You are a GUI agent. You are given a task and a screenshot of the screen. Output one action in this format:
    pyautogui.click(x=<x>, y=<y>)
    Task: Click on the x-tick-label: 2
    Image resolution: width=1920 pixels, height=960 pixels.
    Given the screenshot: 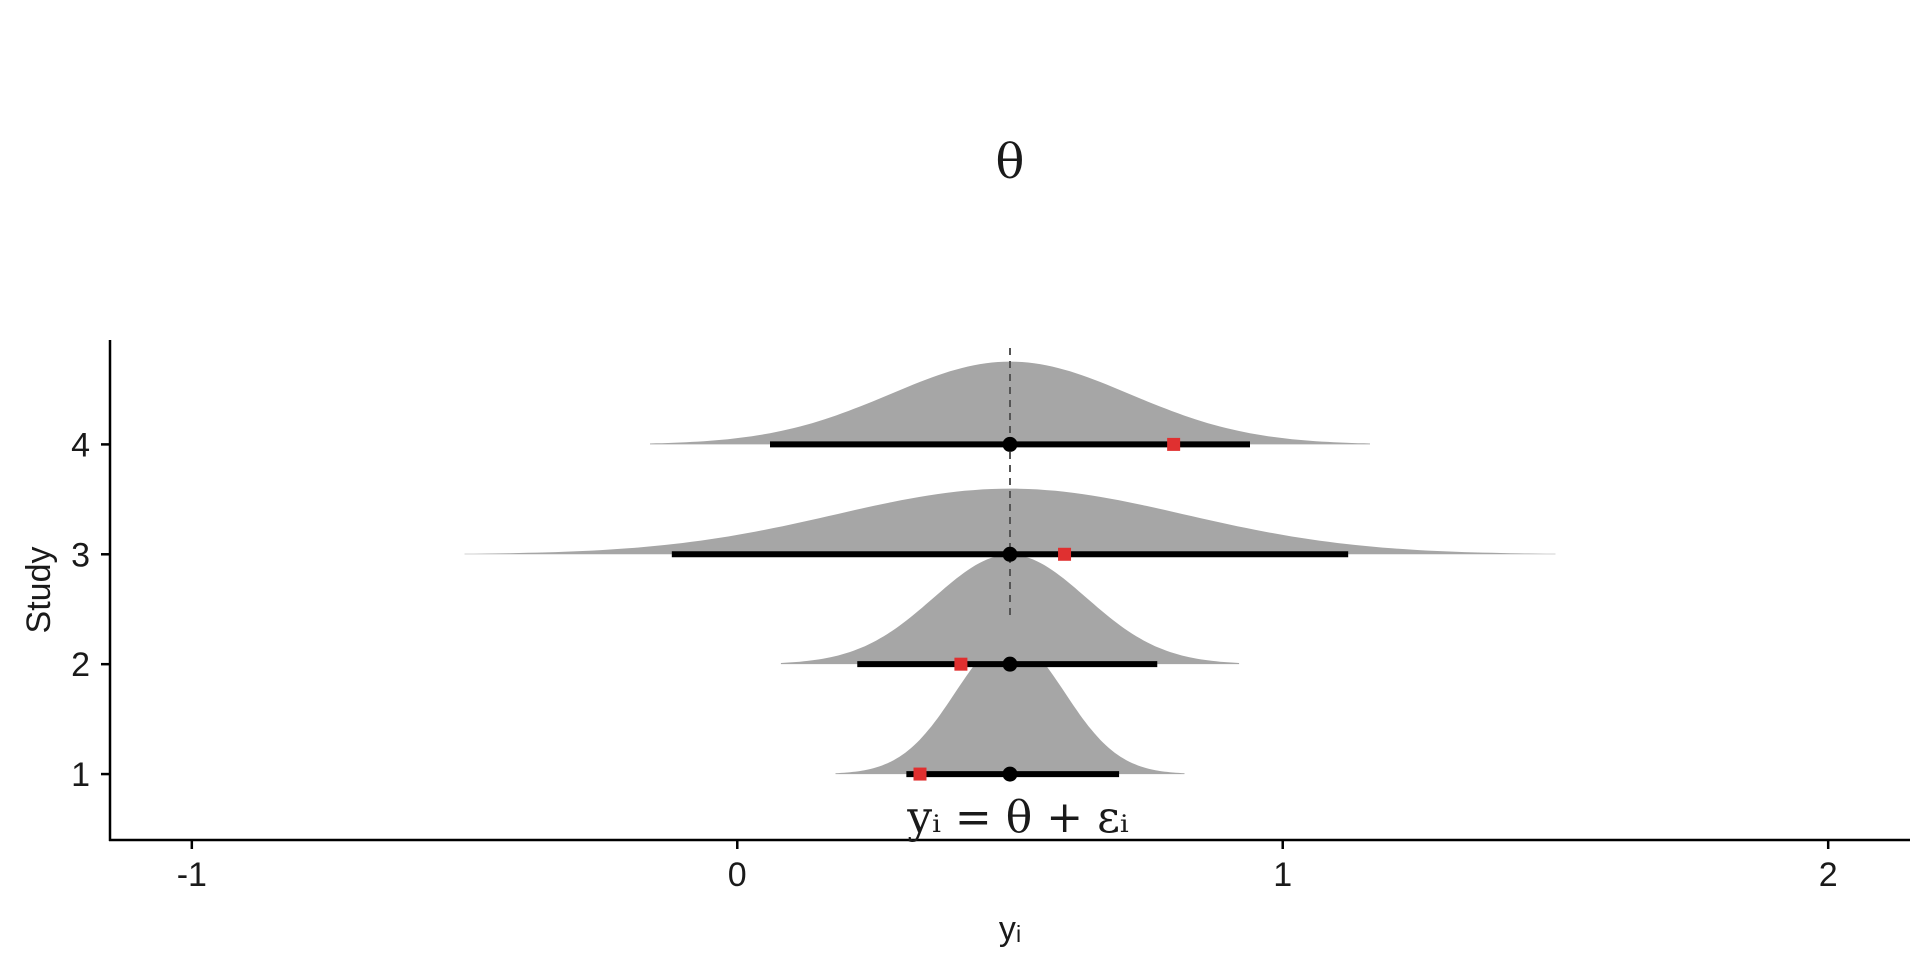 What is the action you would take?
    pyautogui.click(x=1828, y=875)
    